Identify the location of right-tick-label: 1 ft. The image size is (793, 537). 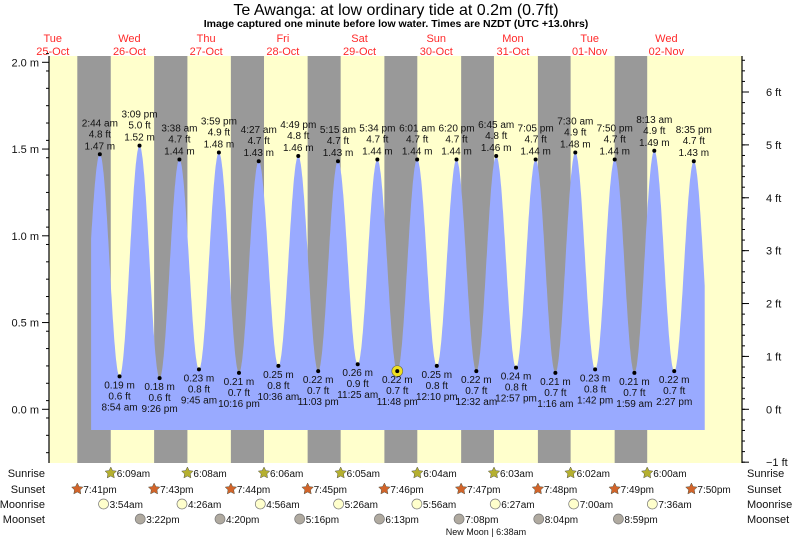
(773, 357).